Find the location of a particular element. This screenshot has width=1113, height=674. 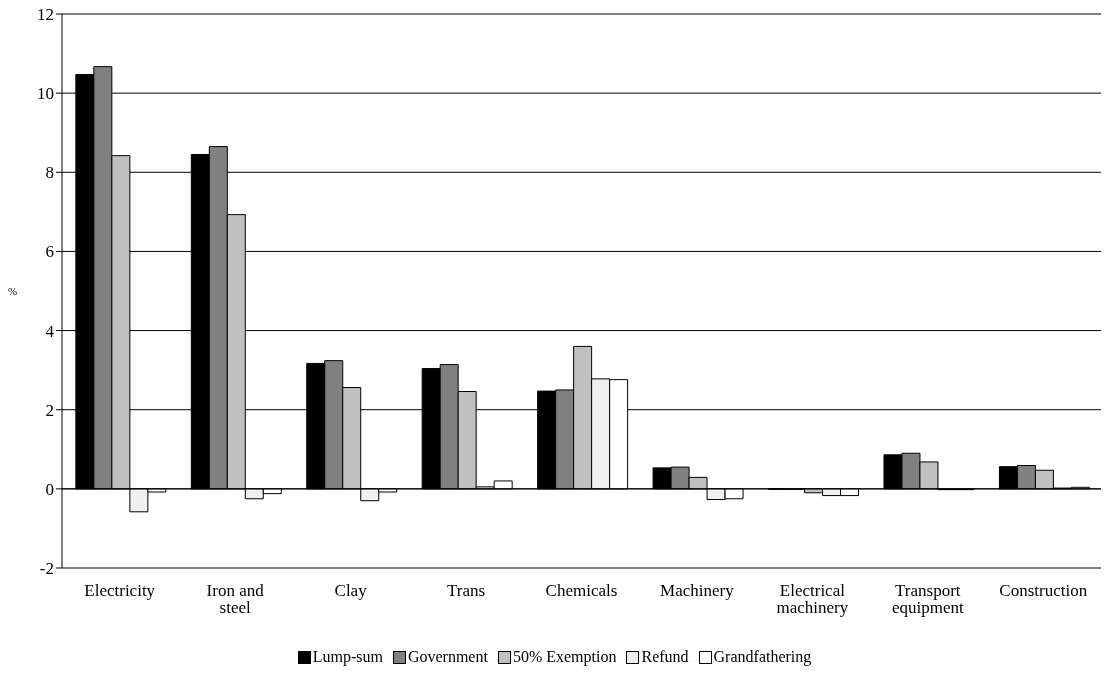

y-tick-label: -2 is located at coordinates (46, 569).